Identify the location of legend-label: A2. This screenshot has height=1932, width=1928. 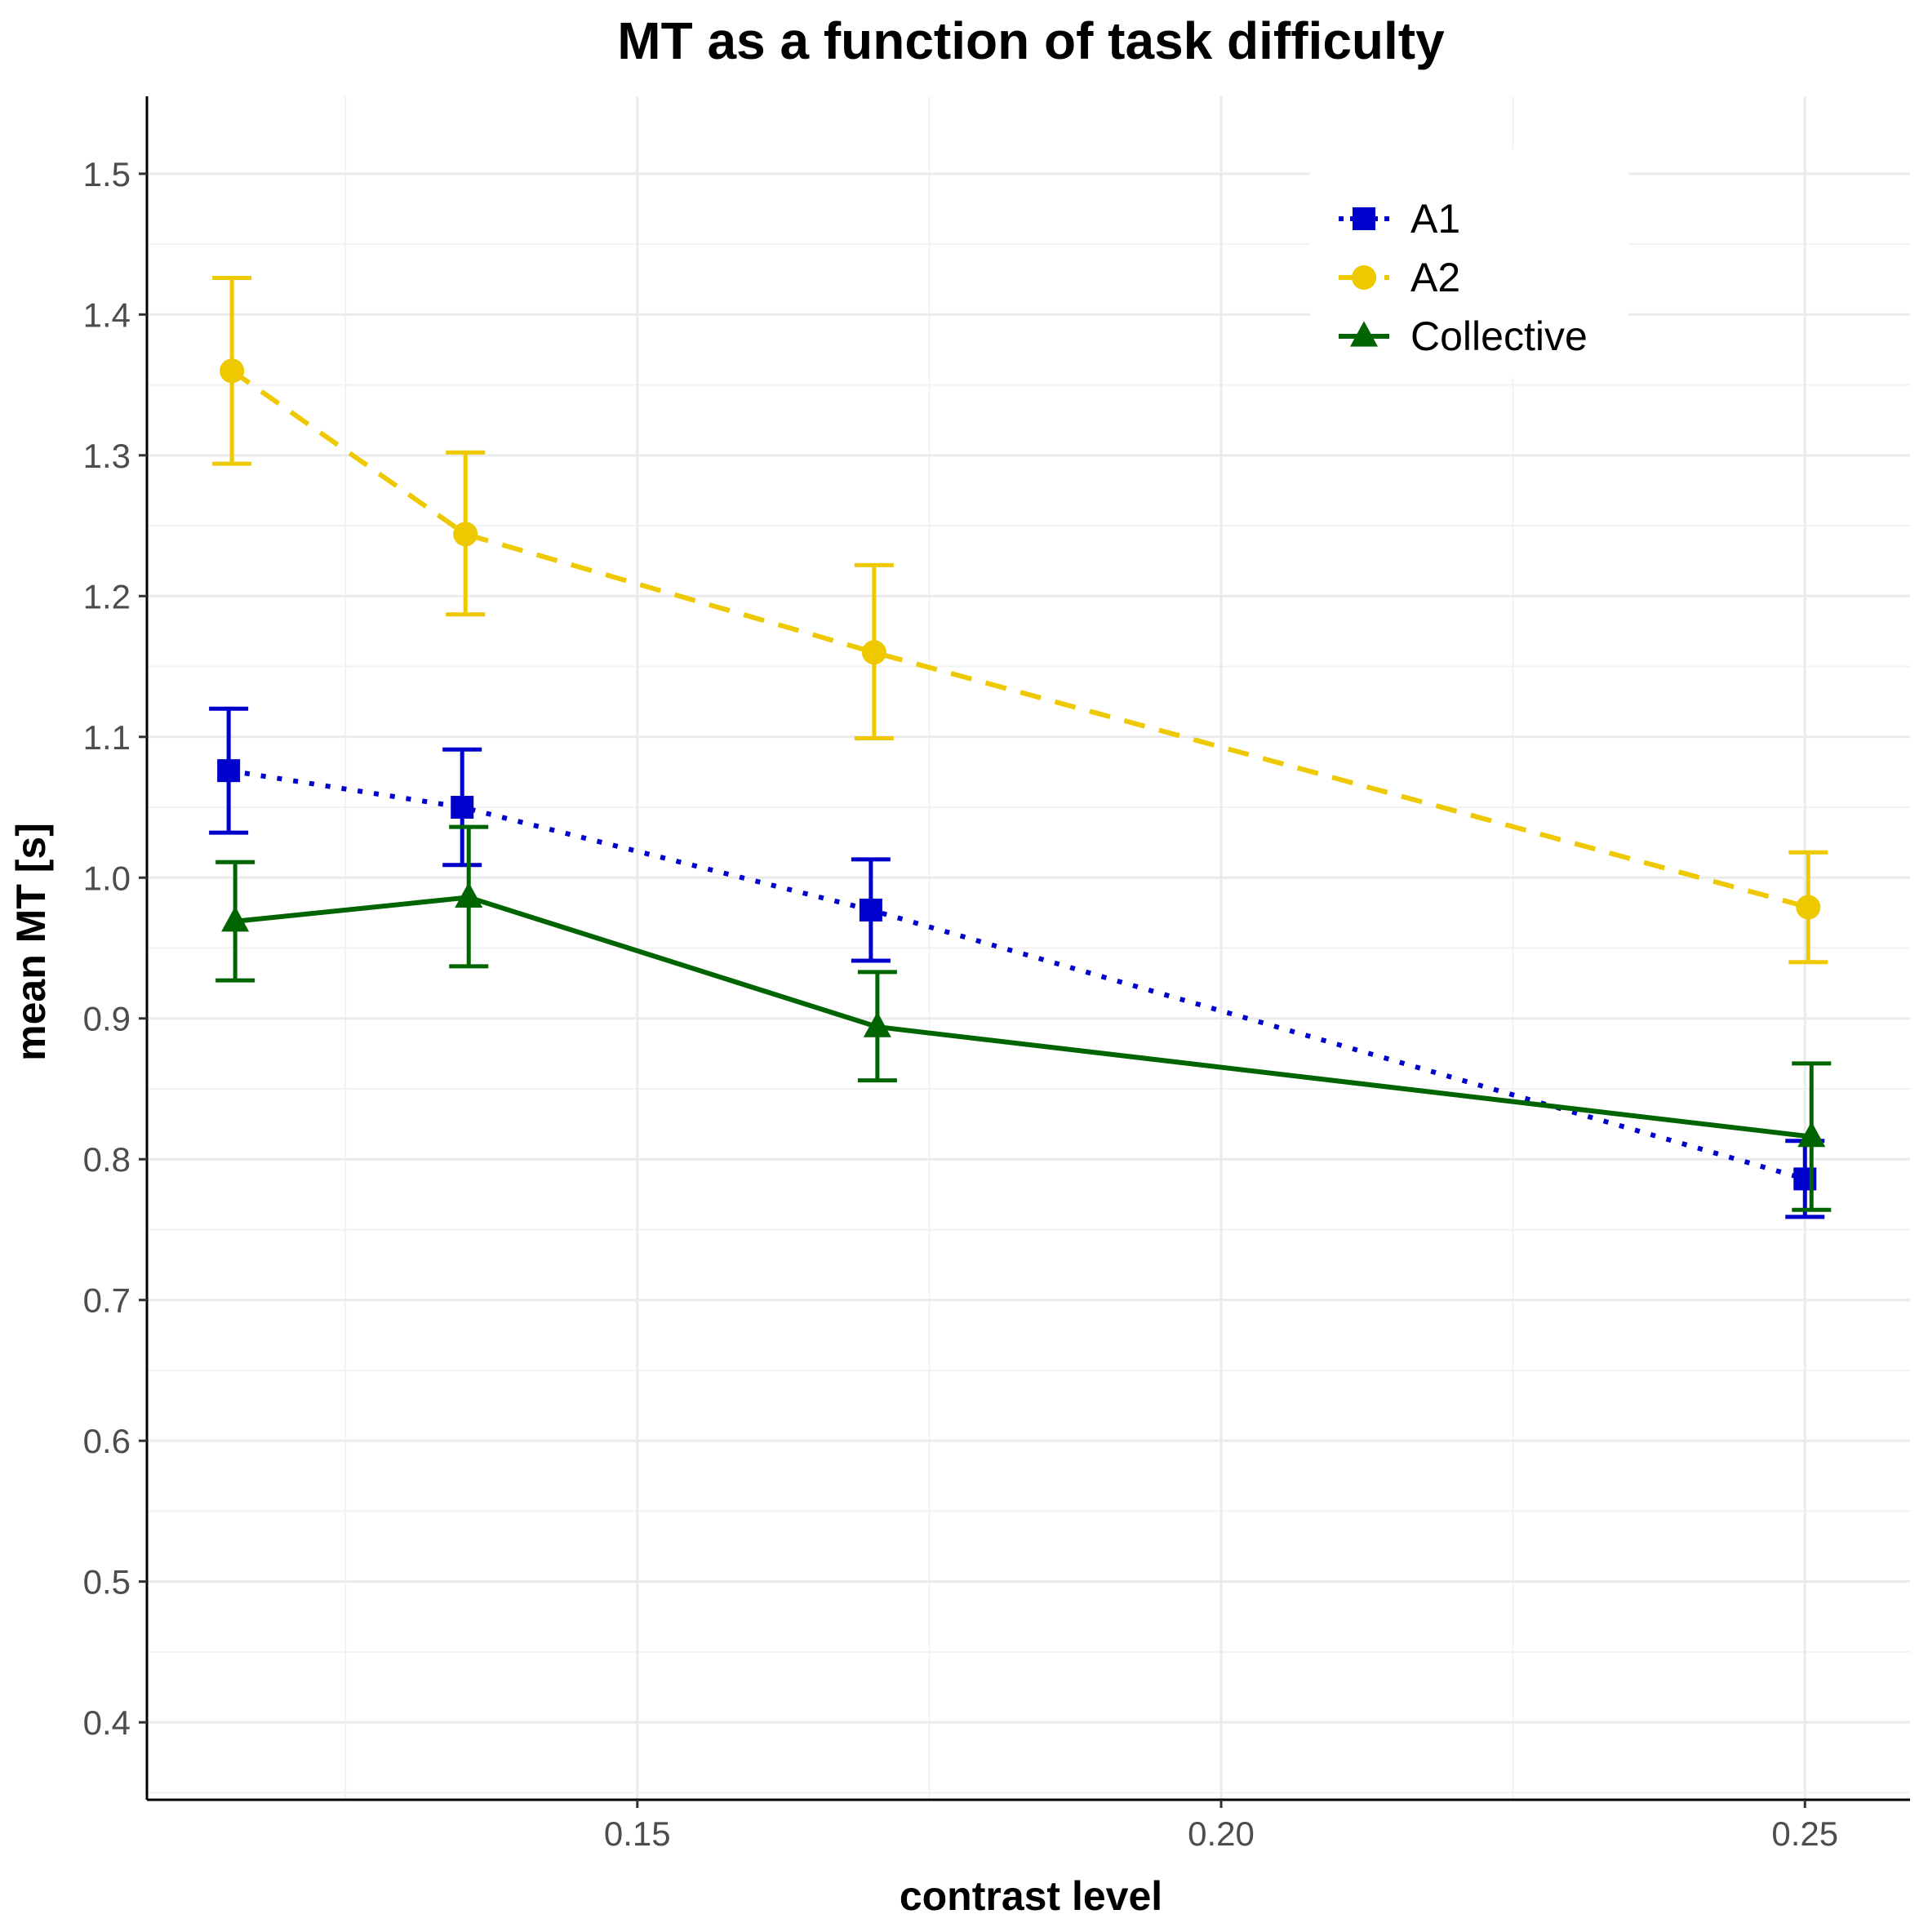
(1435, 277).